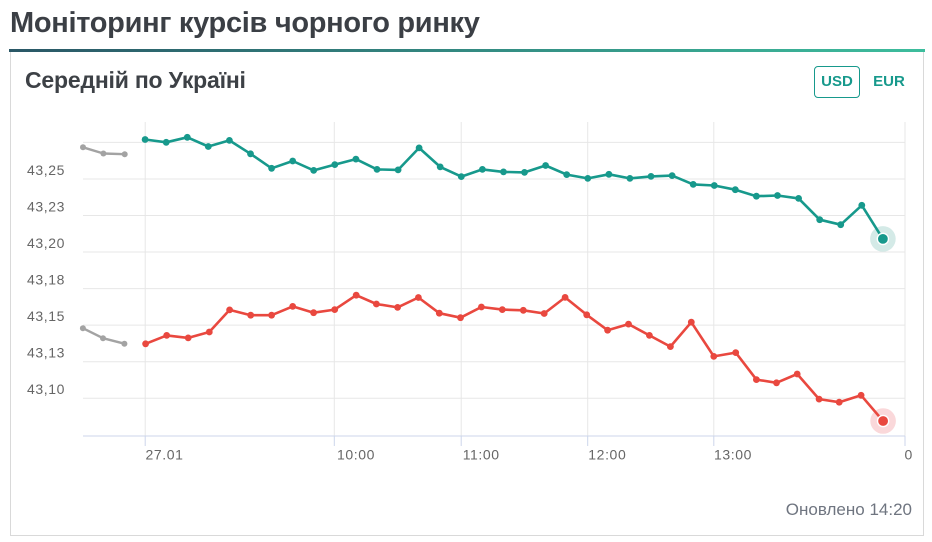 The image size is (932, 542). I want to click on svg-text: 43,10, so click(46, 389).